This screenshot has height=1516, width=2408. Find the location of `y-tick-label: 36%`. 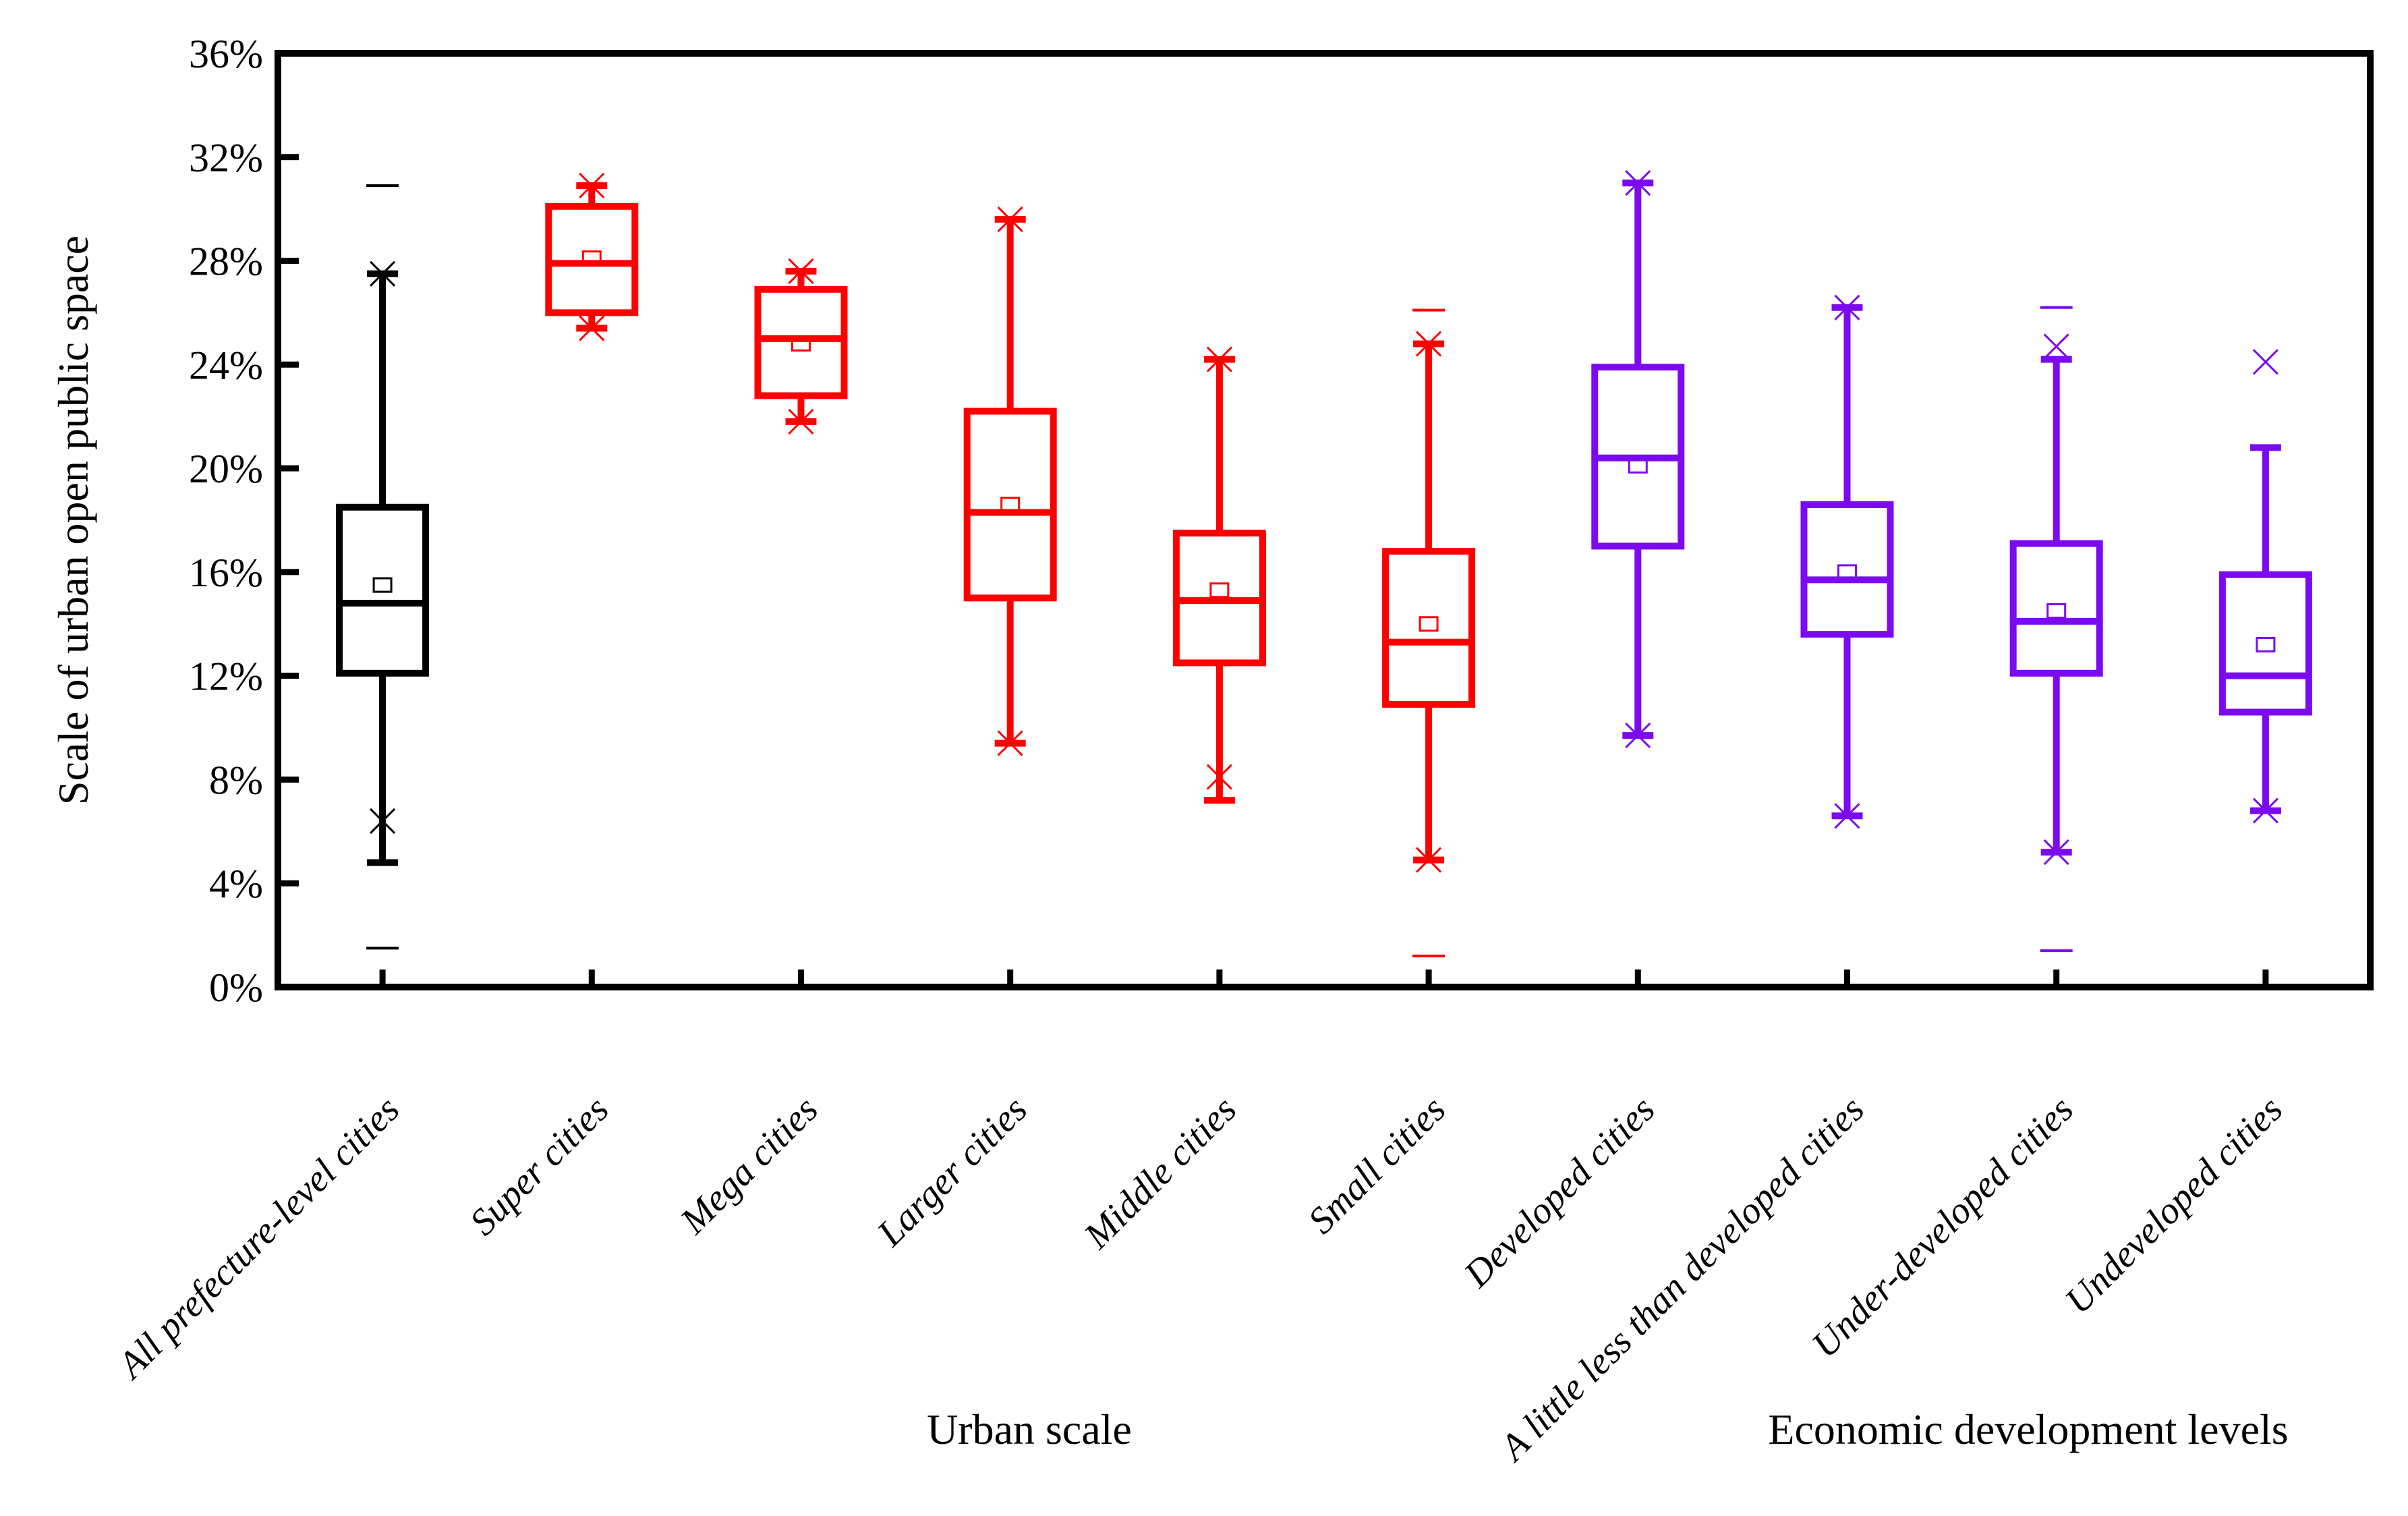

y-tick-label: 36% is located at coordinates (226, 54).